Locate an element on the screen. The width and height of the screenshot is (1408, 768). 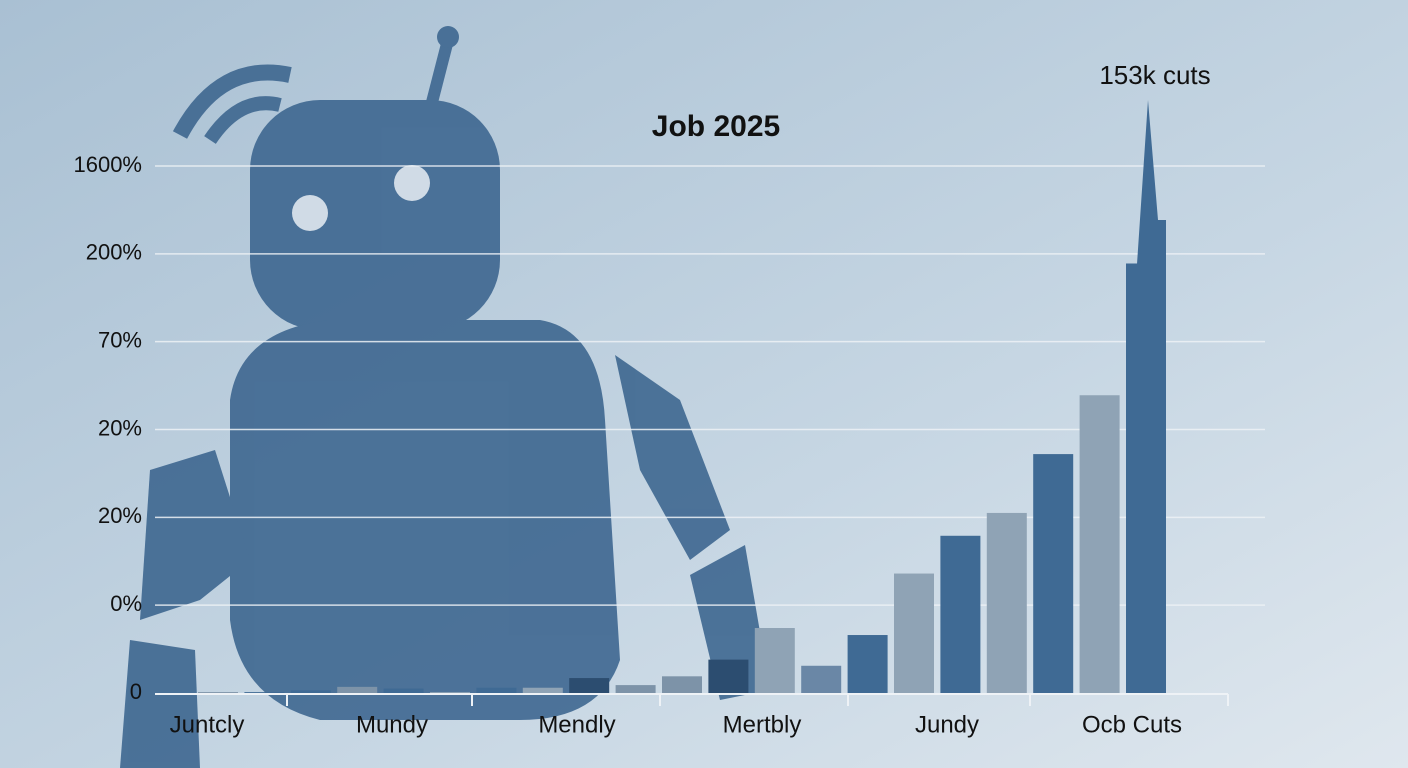
x-tick-label: Mertbly is located at coordinates (762, 724).